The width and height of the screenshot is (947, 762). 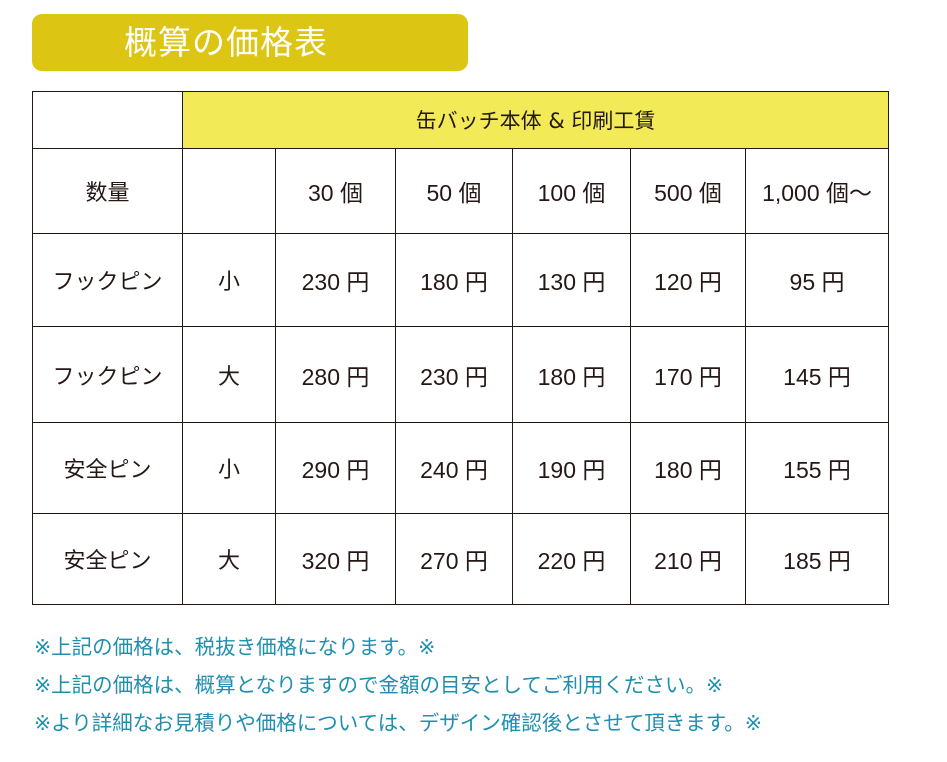 I want to click on price-cell: 220 円, so click(x=571, y=559).